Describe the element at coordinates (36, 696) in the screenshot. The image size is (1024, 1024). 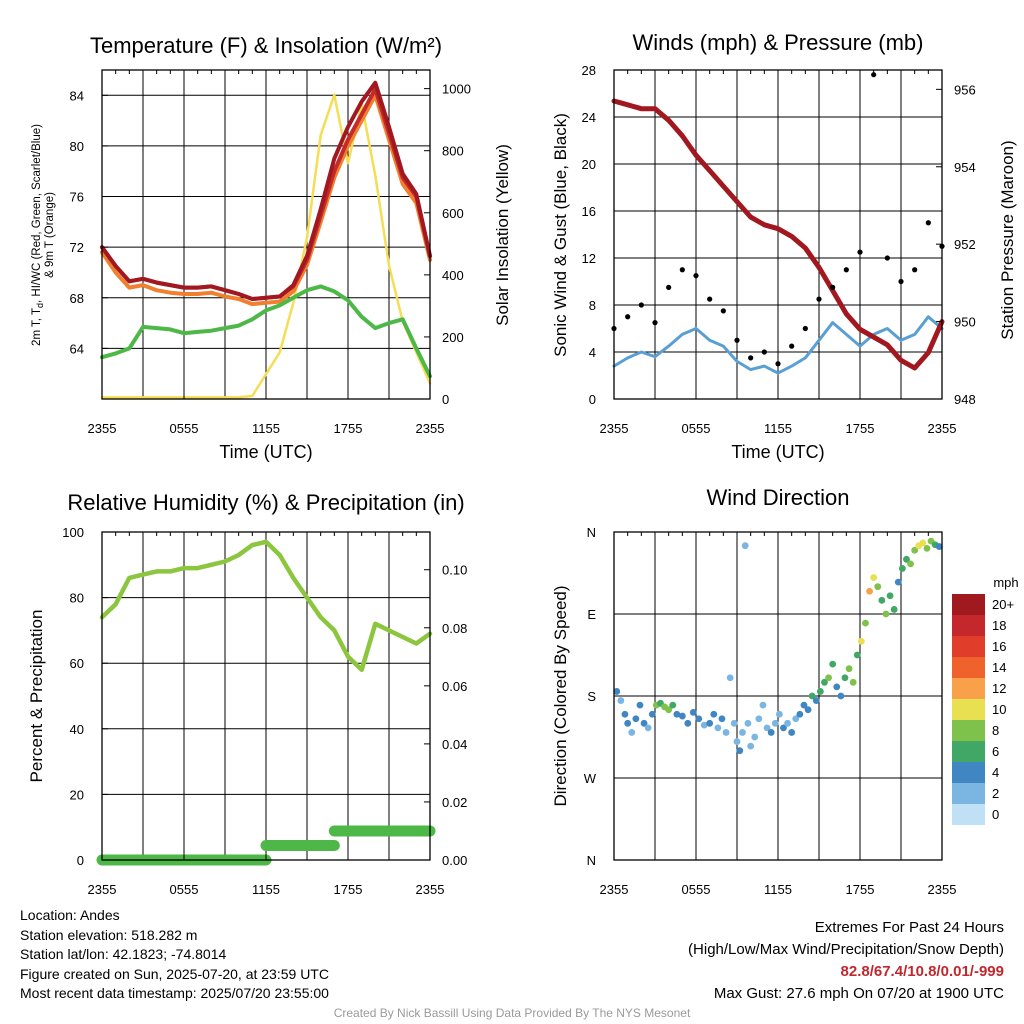
I see `humidity-yaxis-label-left: Percent & Precipitation` at that location.